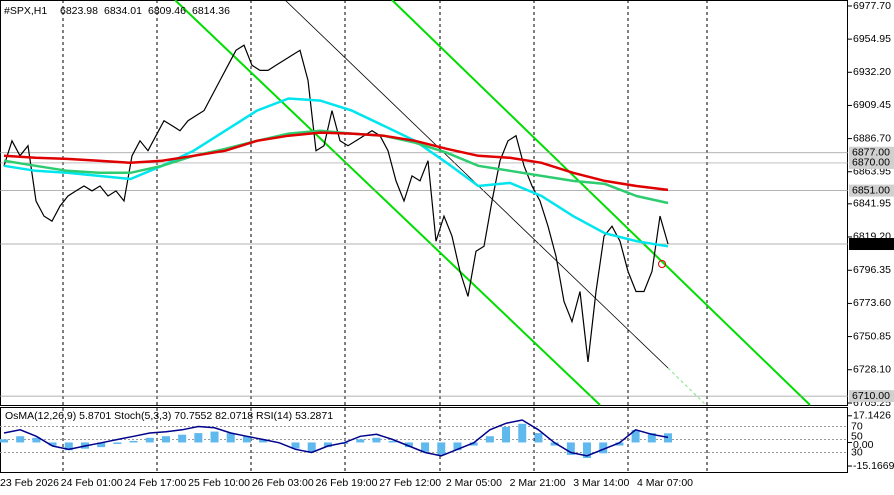 The width and height of the screenshot is (894, 495). I want to click on y-tick-label: 17.1426, so click(872, 416).